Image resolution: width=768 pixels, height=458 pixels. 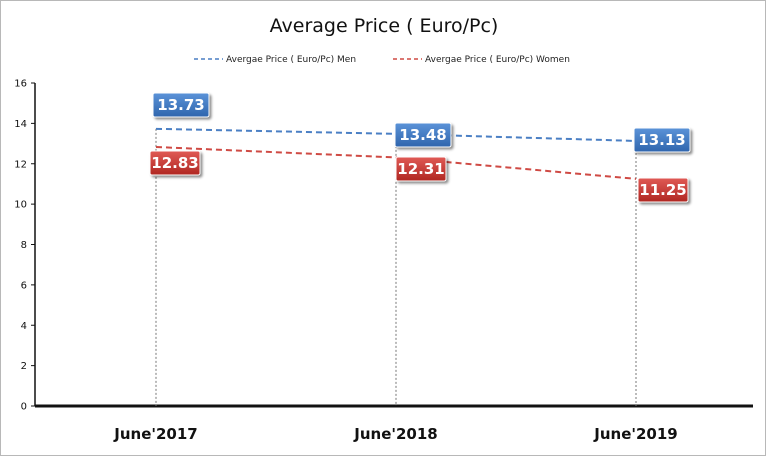 I want to click on data-label: 12.31, so click(x=421, y=169).